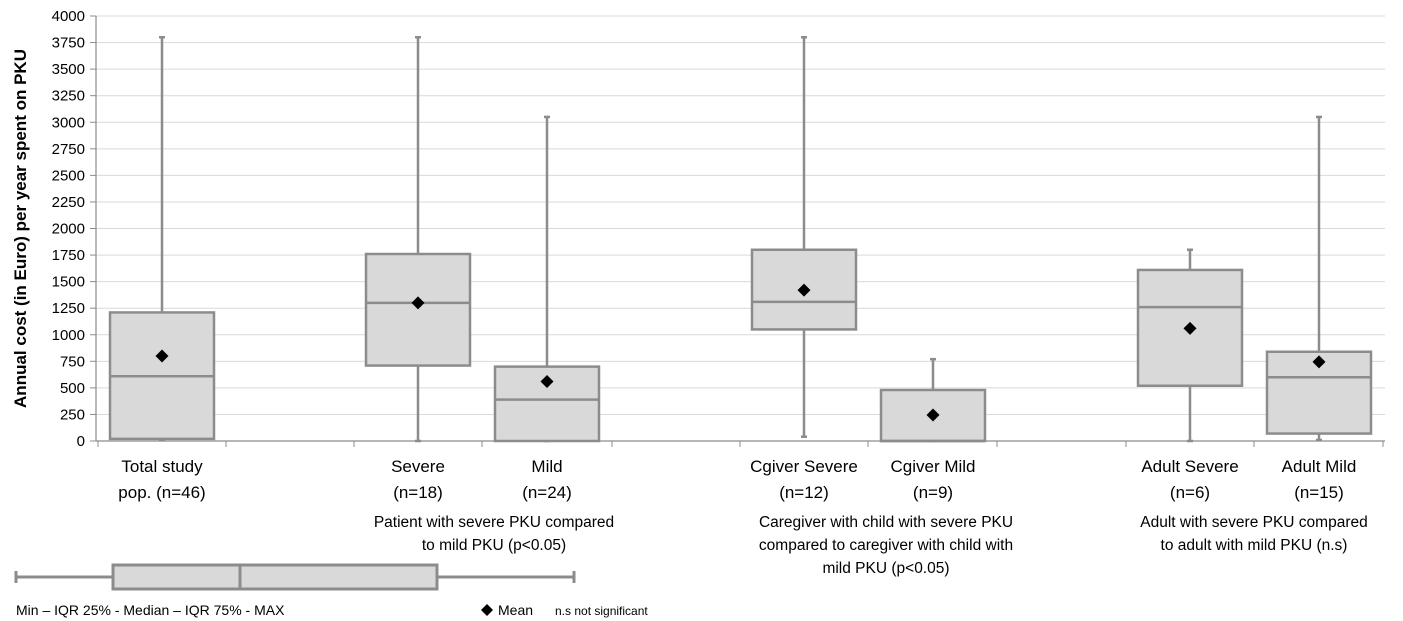 Image resolution: width=1403 pixels, height=621 pixels. What do you see at coordinates (487, 610) in the screenshot?
I see `legend-mean-diamond-icon` at bounding box center [487, 610].